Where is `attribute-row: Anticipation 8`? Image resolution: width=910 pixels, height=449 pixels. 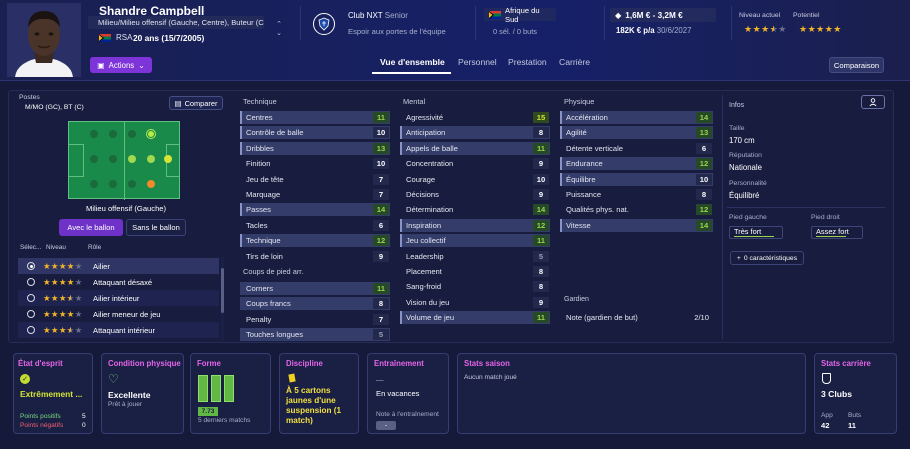
attribute-row: Anticipation 8 is located at coordinates (475, 133).